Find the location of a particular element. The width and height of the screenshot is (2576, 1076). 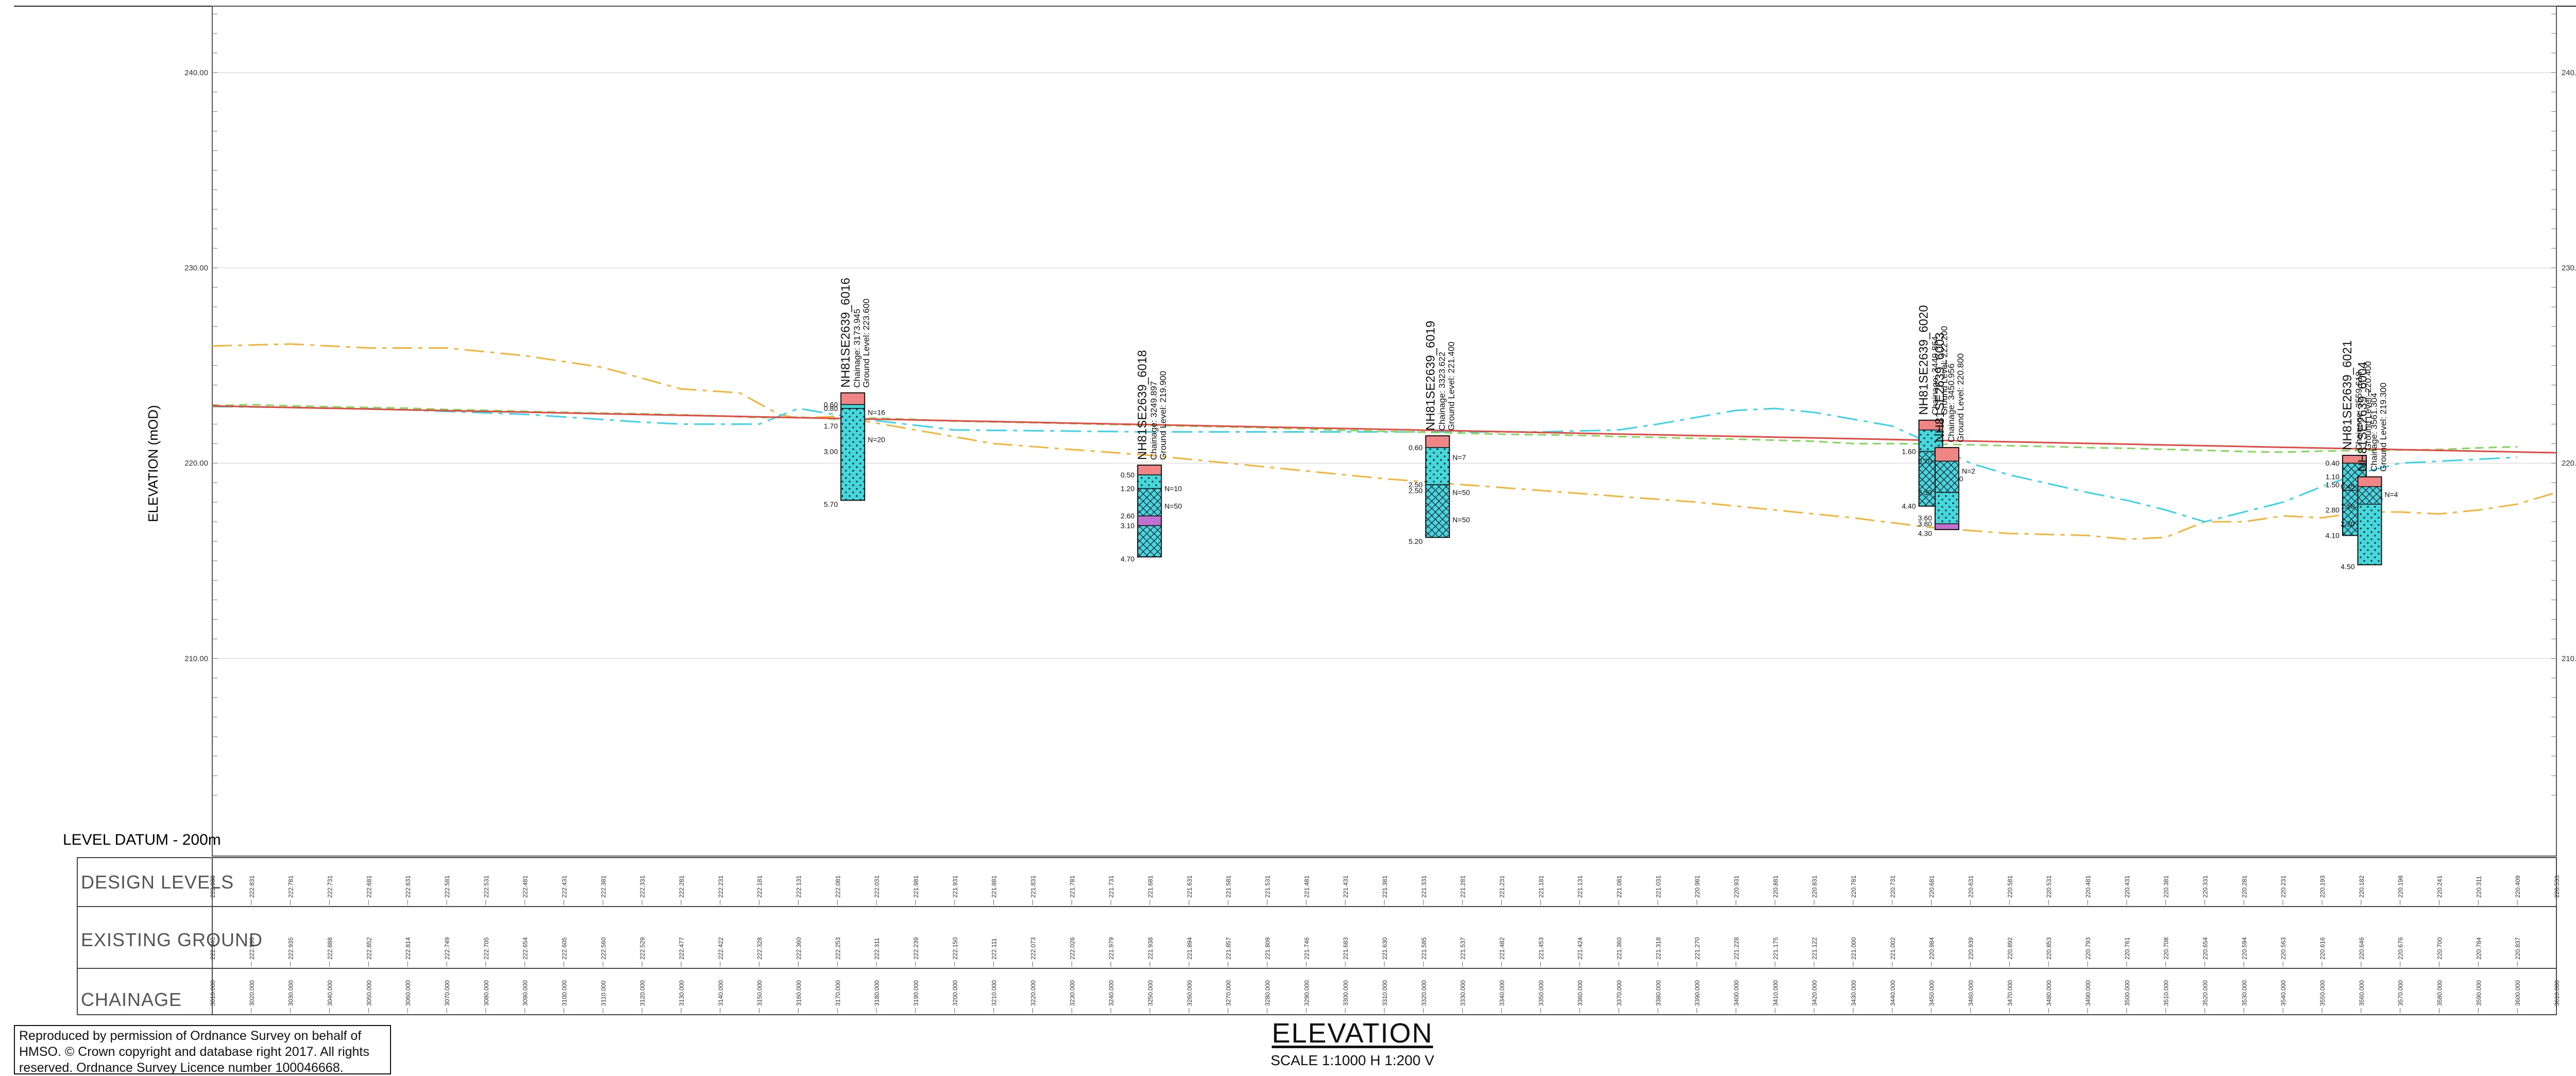

existing-ground-cell: 221.453 is located at coordinates (1541, 948).